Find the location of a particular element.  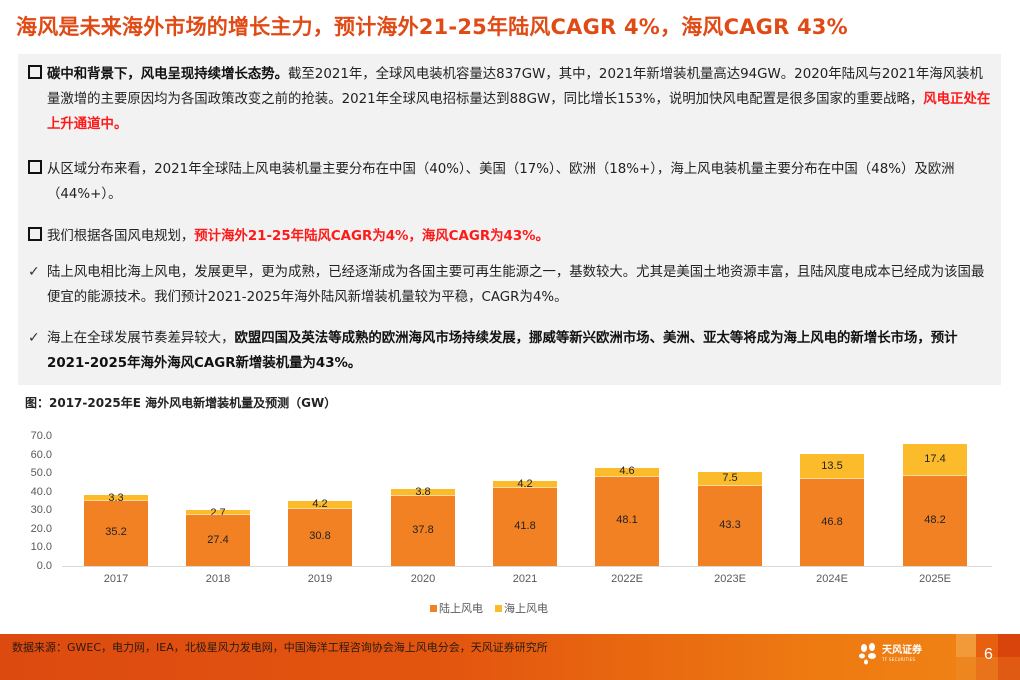

bar-segment-onshore: 41.8 is located at coordinates (525, 527).